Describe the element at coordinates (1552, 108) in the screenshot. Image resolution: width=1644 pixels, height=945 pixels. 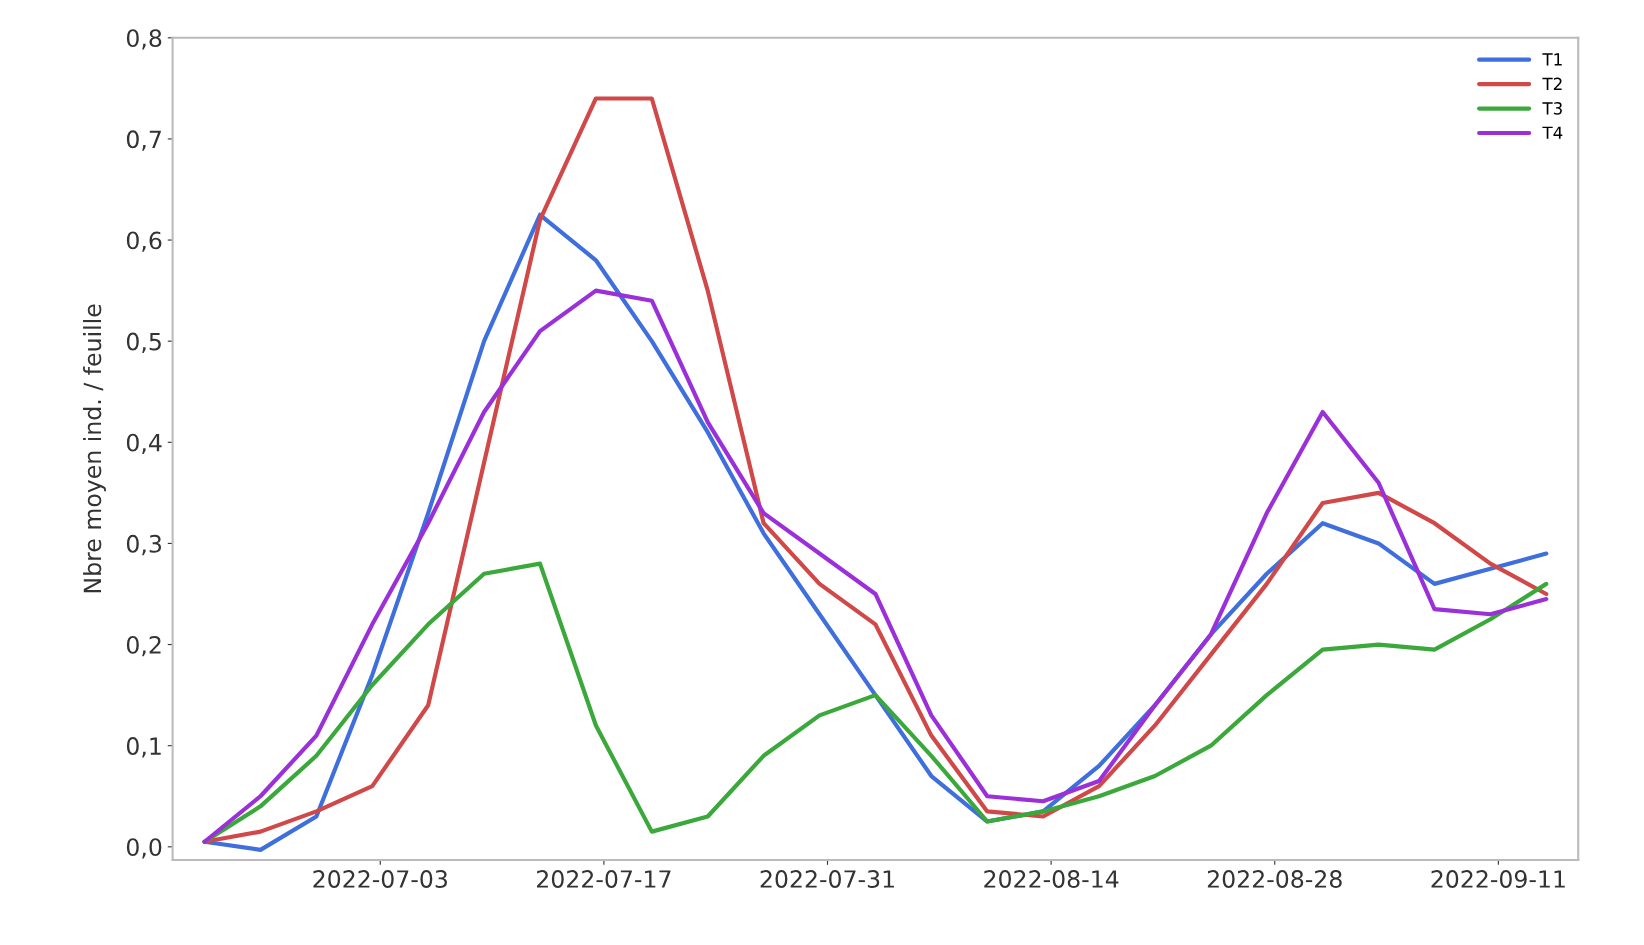
I see `legend-label: T3` at that location.